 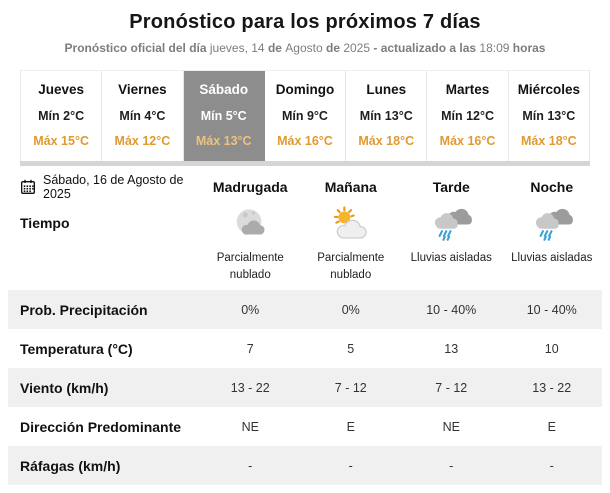 What do you see at coordinates (467, 89) in the screenshot?
I see `day-name: Martes` at bounding box center [467, 89].